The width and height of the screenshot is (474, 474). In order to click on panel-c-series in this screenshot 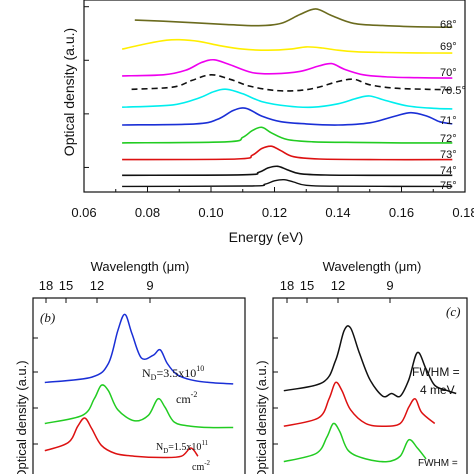, I will do `click(370, 394)`.